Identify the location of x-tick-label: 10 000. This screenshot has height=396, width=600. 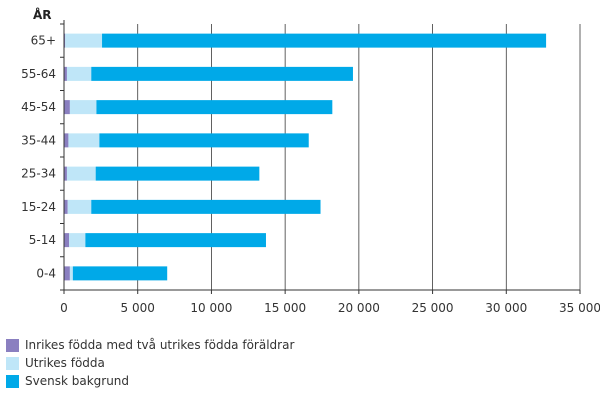
(211, 308).